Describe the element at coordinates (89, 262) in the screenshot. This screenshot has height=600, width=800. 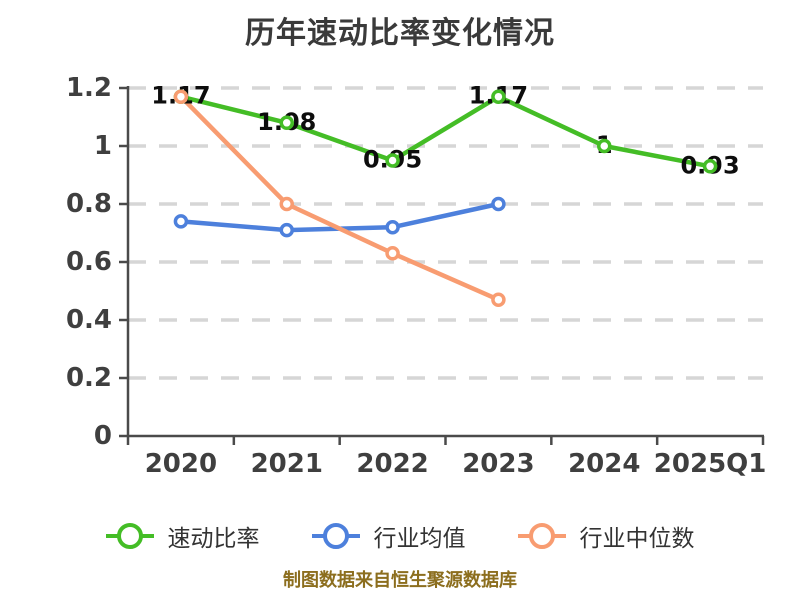
I see `y-axis-tick-label: 0.6` at that location.